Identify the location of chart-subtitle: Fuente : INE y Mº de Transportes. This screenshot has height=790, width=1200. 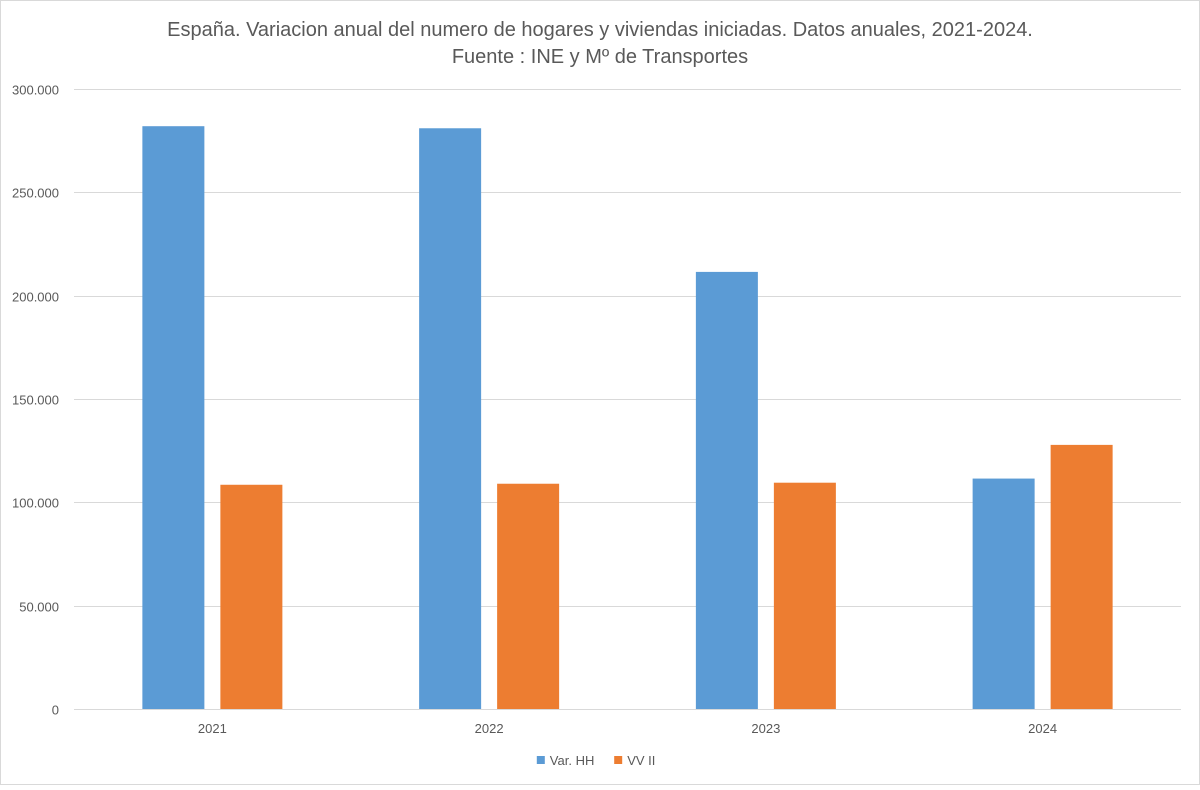
(600, 57).